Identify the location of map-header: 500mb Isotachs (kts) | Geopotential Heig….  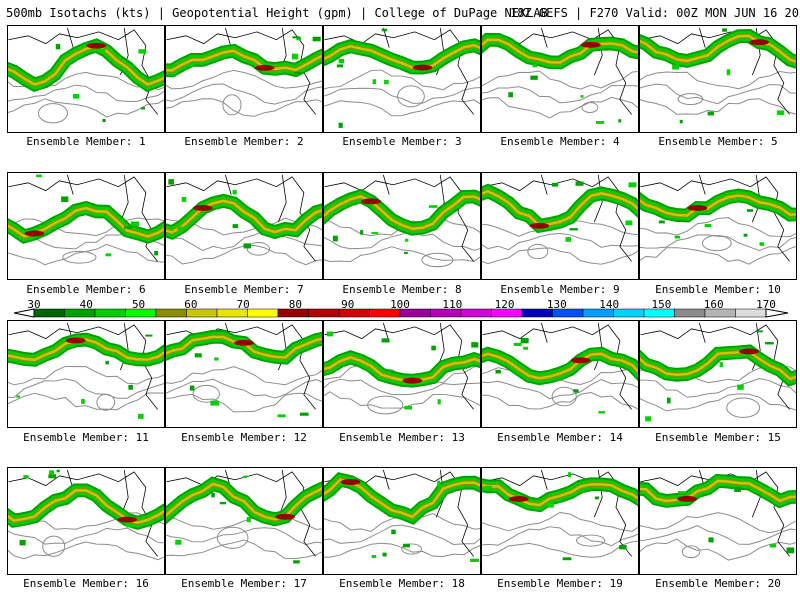
(403, 13).